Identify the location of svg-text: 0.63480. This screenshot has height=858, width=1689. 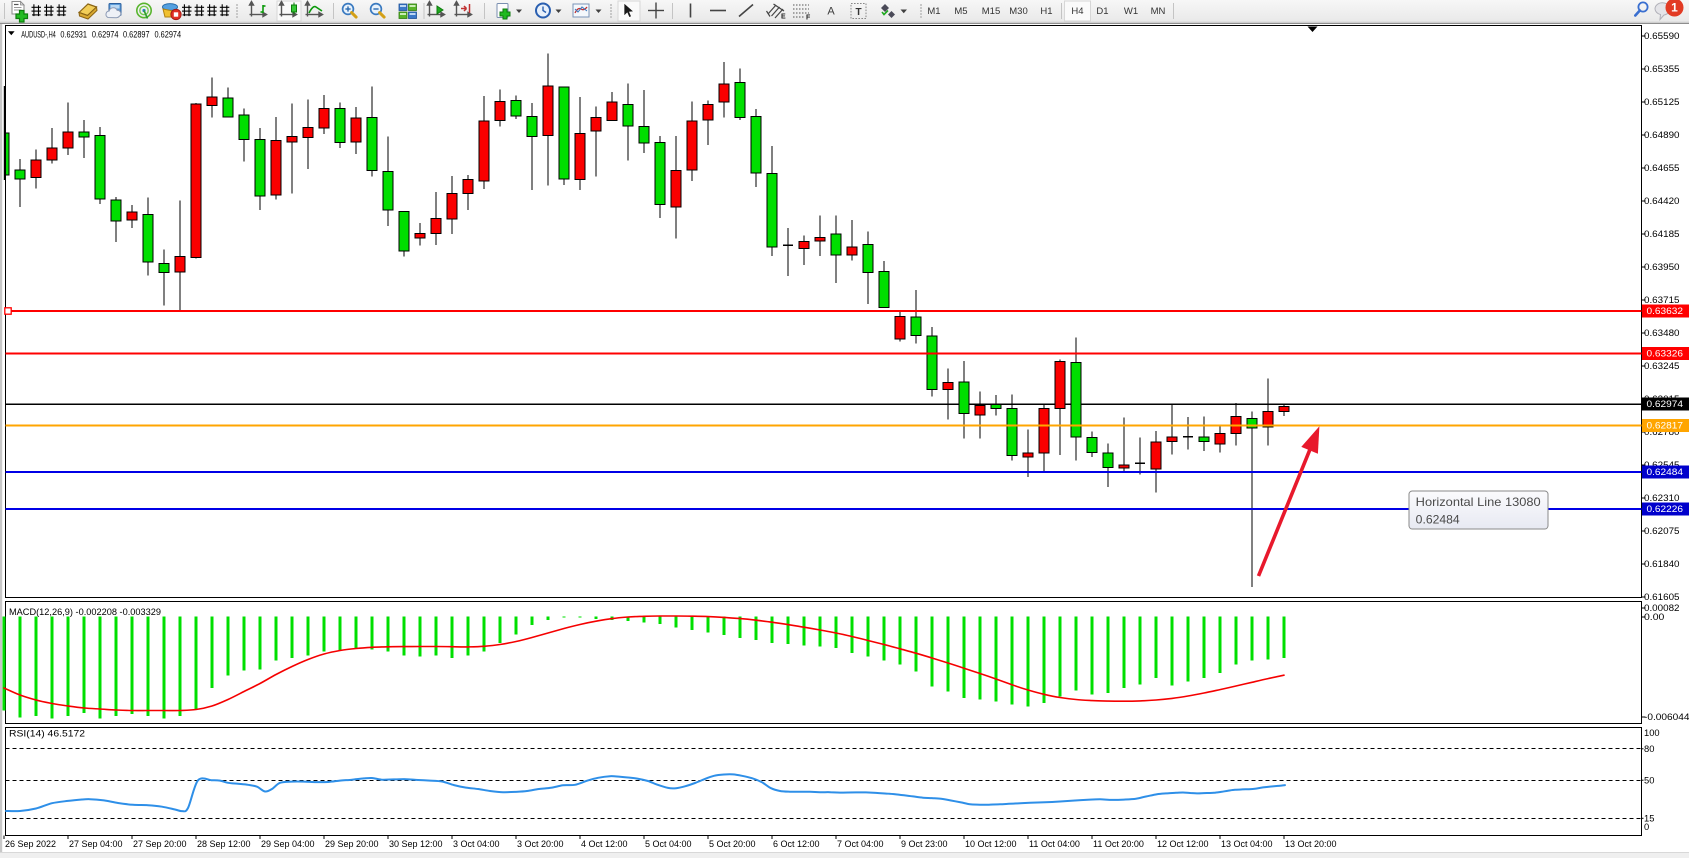
(1662, 333).